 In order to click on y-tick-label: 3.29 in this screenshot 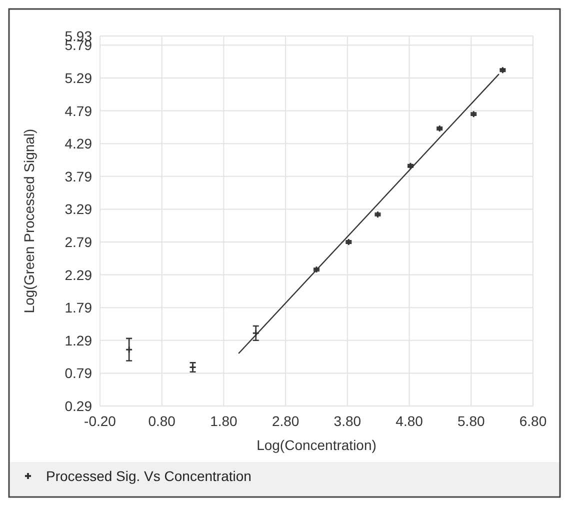, I will do `click(78, 209)`.